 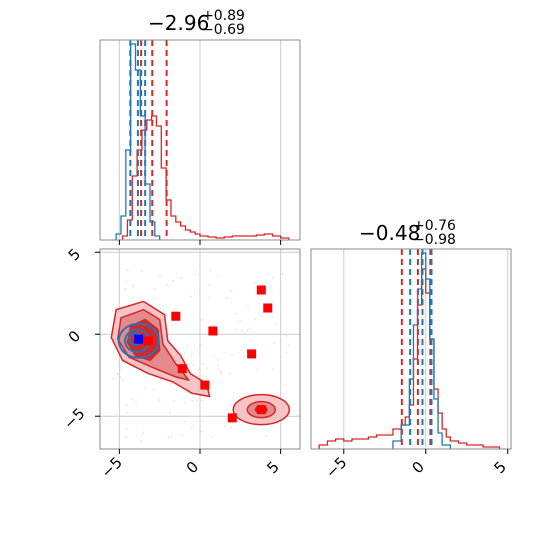 What do you see at coordinates (178, 23) in the screenshot?
I see `panel-title: −2.96` at bounding box center [178, 23].